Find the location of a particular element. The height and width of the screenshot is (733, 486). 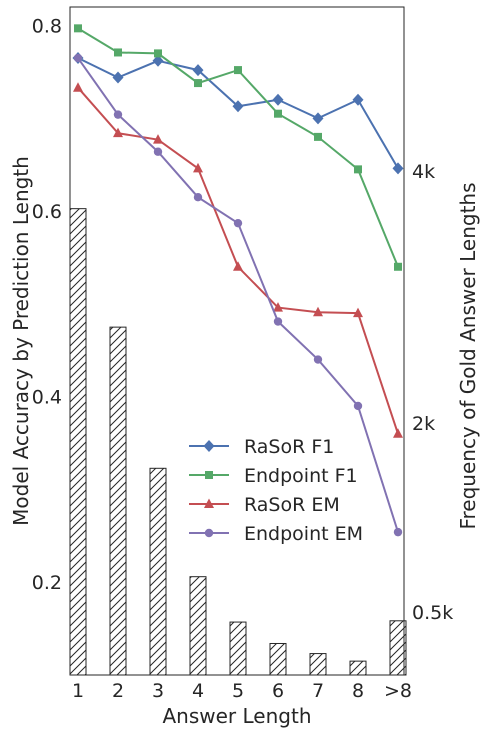

secondary-y-axis-label: Frequency of Gold Answer Lengths is located at coordinates (468, 355).